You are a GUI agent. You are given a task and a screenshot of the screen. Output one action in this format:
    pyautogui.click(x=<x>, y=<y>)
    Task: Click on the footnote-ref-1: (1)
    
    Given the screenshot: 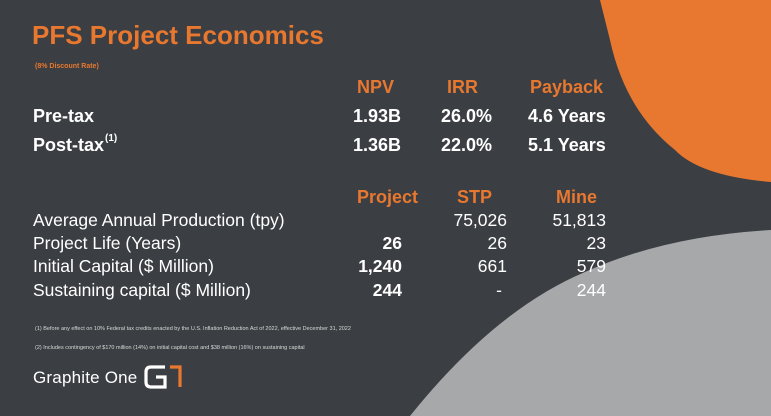 What is the action you would take?
    pyautogui.click(x=111, y=138)
    